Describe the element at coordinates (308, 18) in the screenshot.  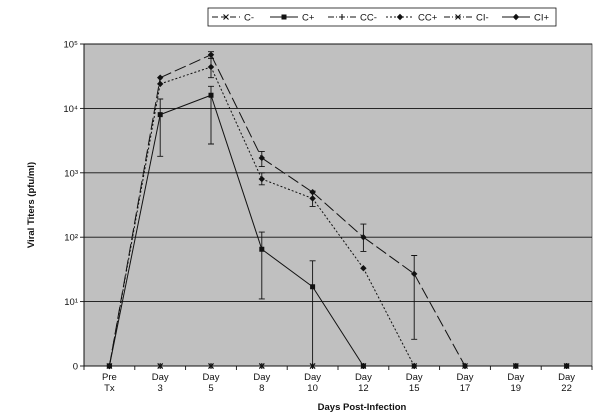
I see `legend-label-C+: C+` at that location.